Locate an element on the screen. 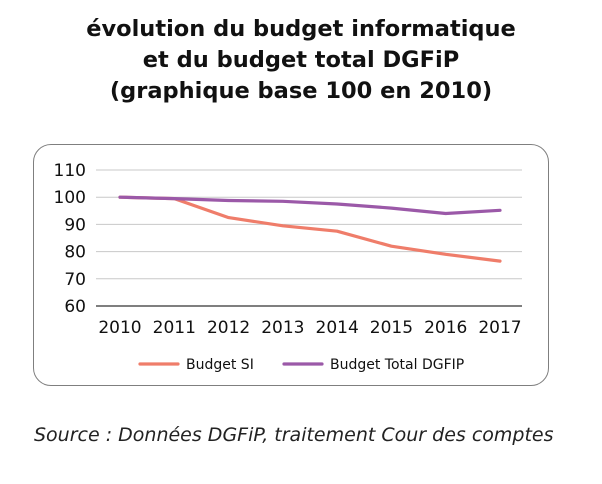 The height and width of the screenshot is (484, 602). chart-title-line-2: et du budget total DGFiP is located at coordinates (301, 60).